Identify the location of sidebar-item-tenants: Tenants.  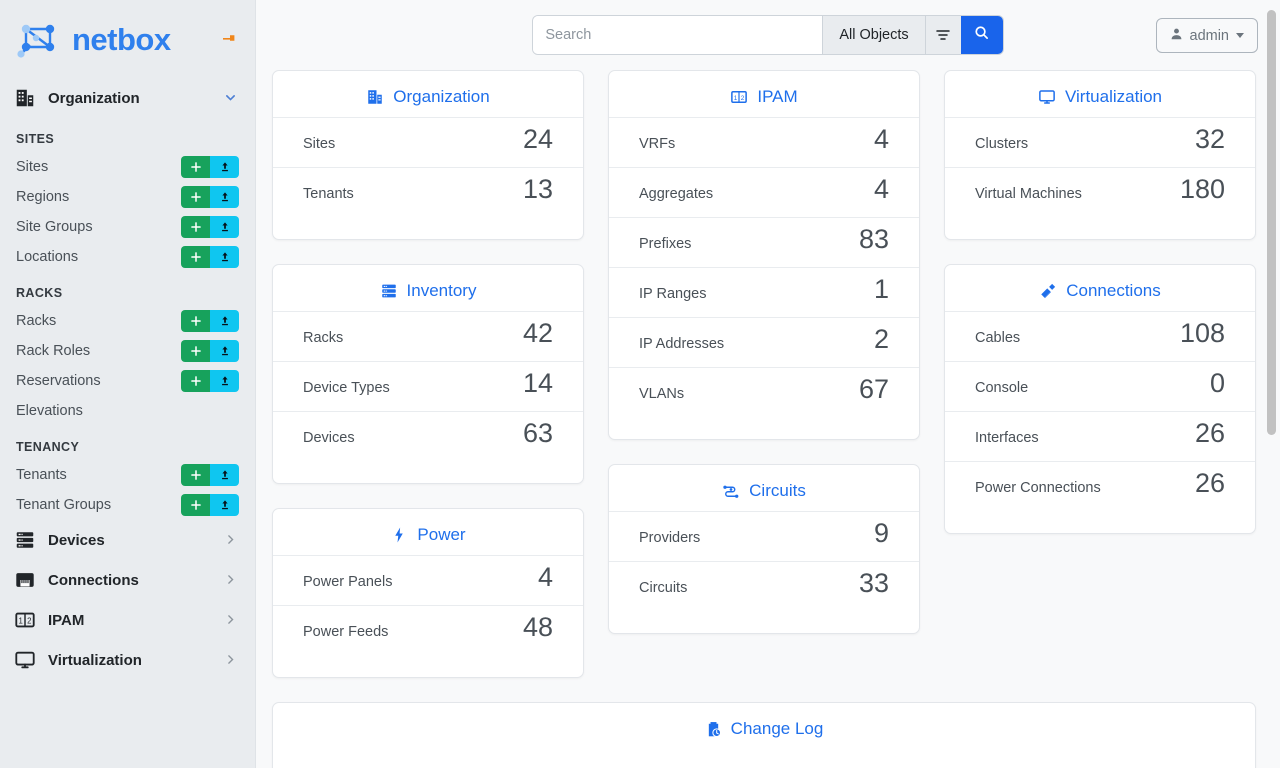
(127, 475).